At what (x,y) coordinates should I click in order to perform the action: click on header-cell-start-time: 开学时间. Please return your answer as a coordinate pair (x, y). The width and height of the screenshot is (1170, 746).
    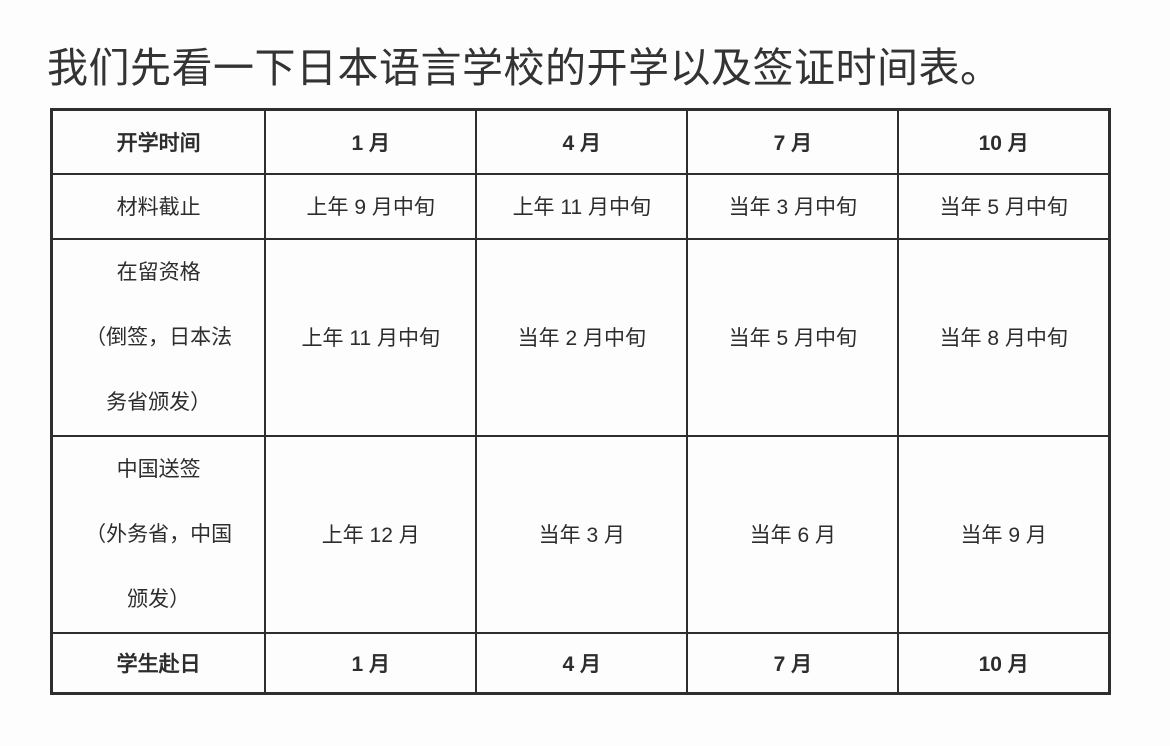
    Looking at the image, I should click on (158, 141).